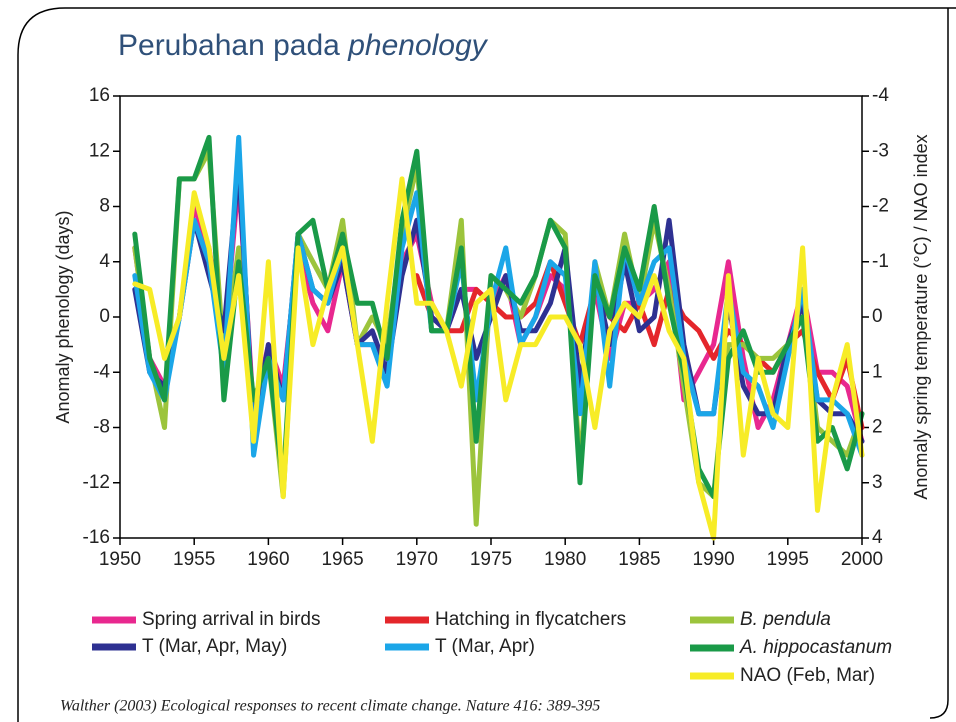 The image size is (956, 722). I want to click on title-italic: phenology, so click(417, 45).